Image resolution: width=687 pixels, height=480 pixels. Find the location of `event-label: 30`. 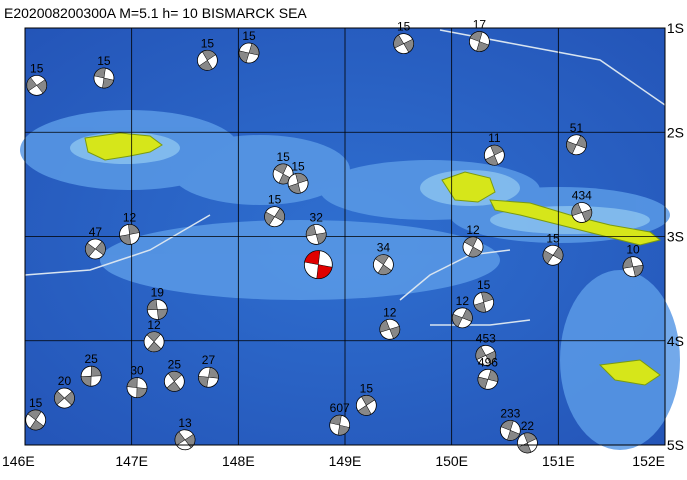

event-label: 30 is located at coordinates (137, 371).